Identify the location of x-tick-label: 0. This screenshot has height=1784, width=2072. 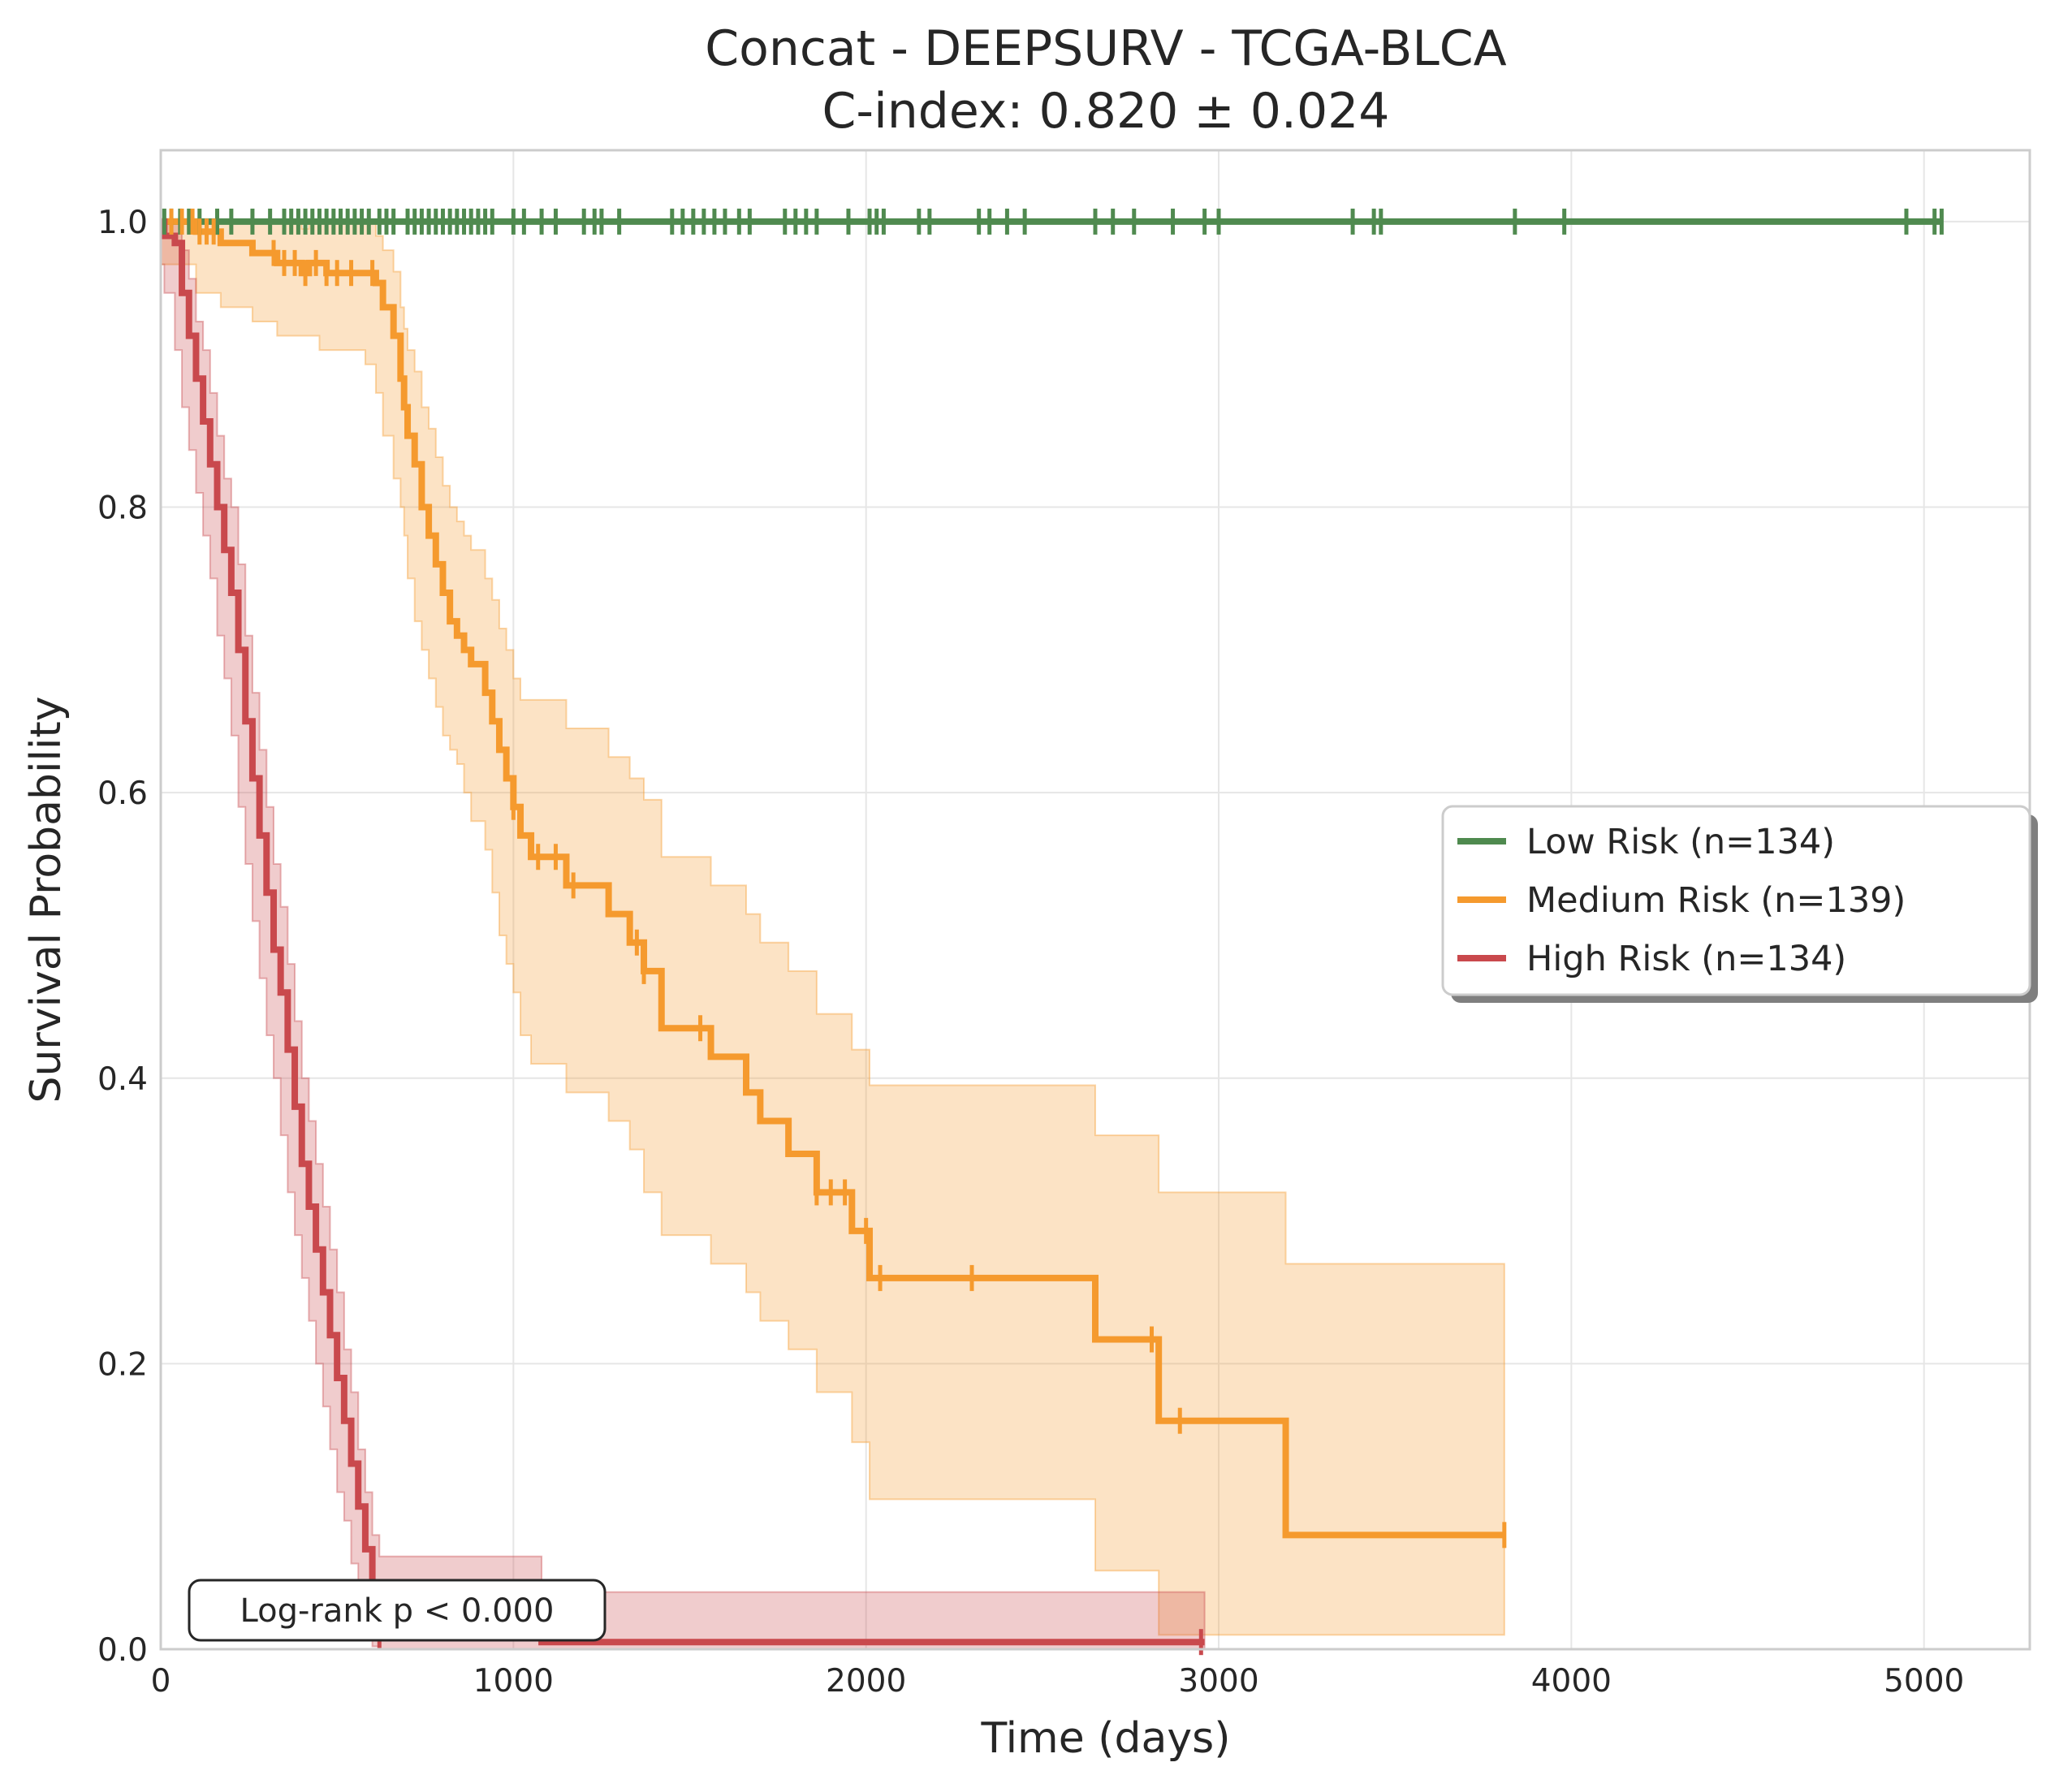
(161, 1681).